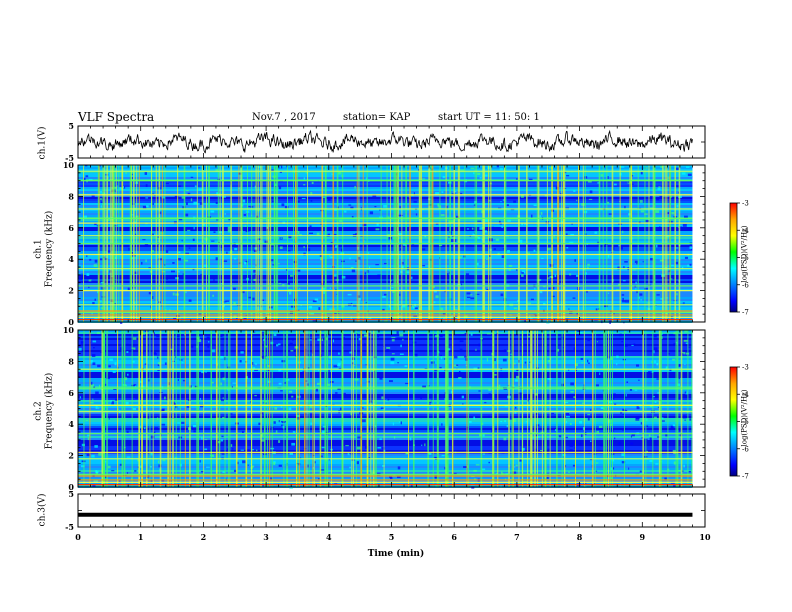 The image size is (792, 612). Describe the element at coordinates (744, 418) in the screenshot. I see `colorbar2-label: log(PSD)(V²/Hz)` at that location.